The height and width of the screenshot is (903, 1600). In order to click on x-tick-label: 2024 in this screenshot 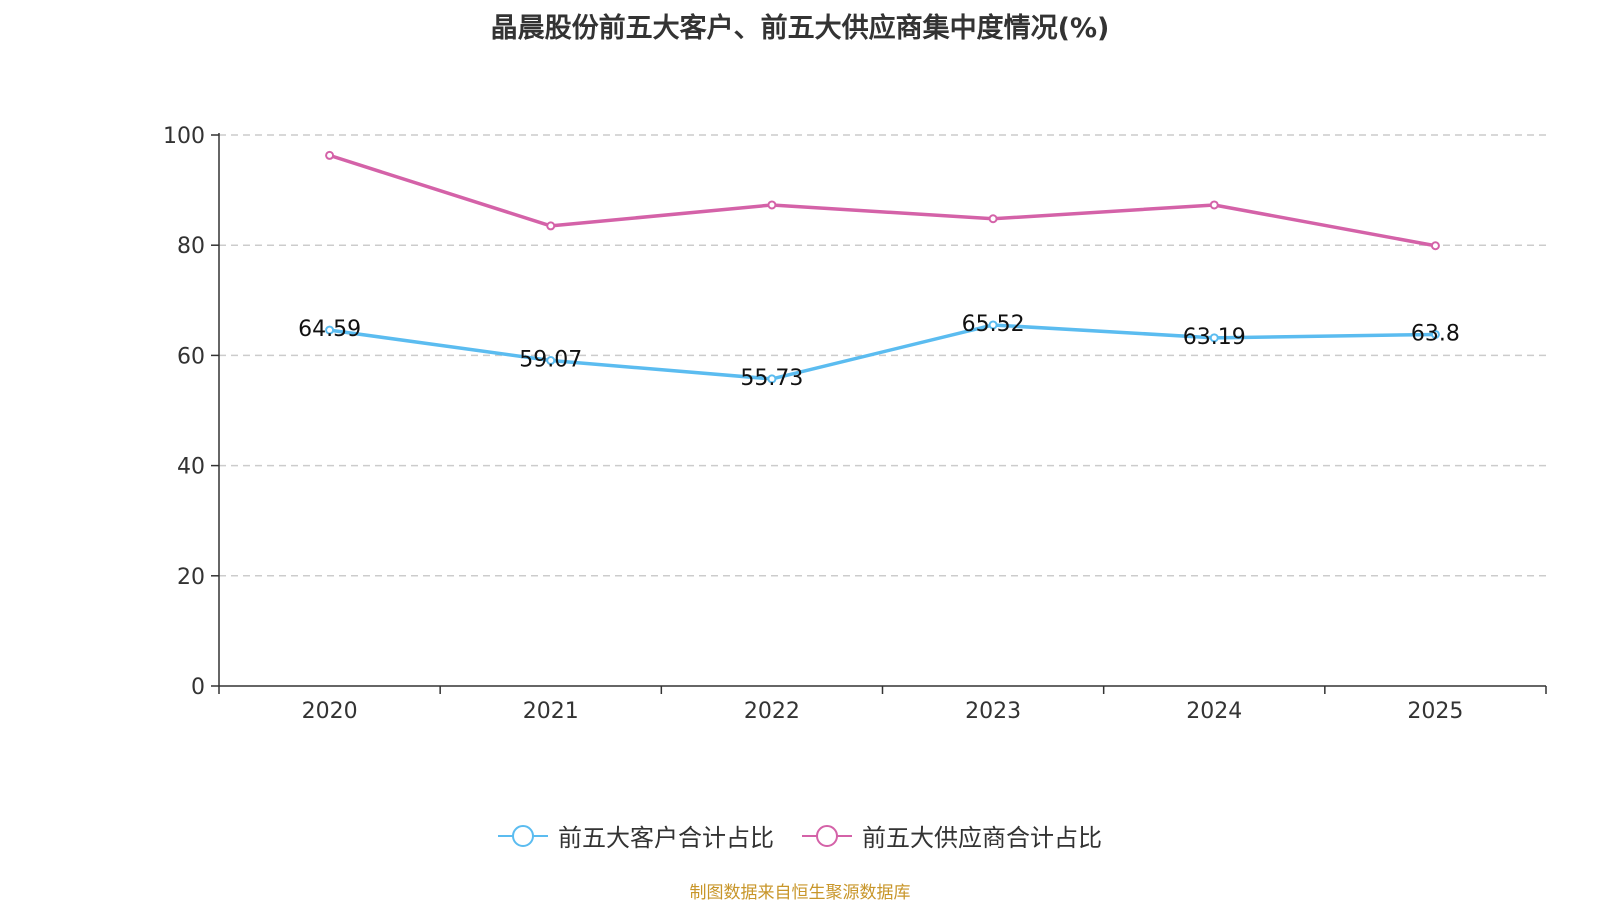, I will do `click(1214, 711)`.